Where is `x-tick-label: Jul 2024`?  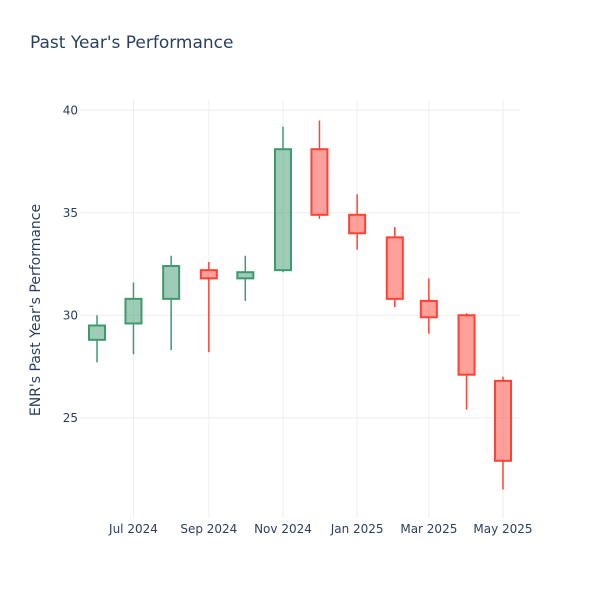 x-tick-label: Jul 2024 is located at coordinates (133, 529).